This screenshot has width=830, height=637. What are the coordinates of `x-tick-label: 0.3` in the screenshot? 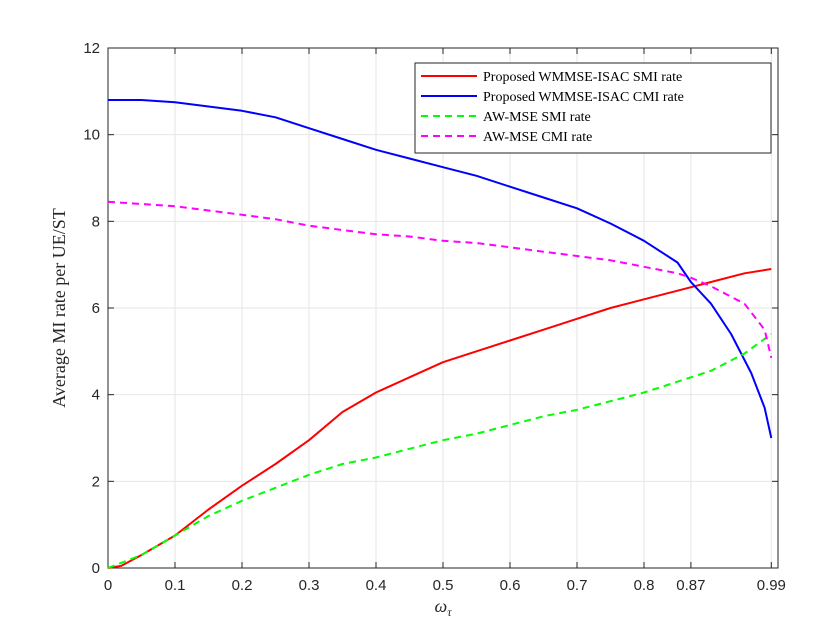 It's located at (309, 585).